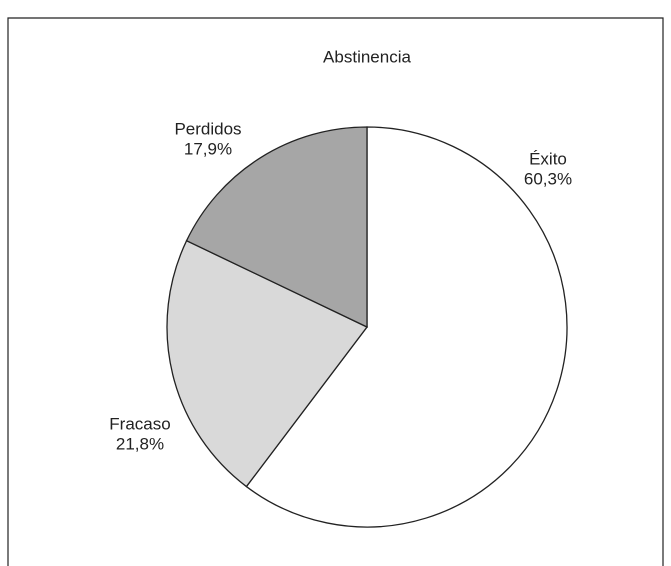 This screenshot has height=566, width=671. I want to click on slice-value-label: 21,8%, so click(140, 443).